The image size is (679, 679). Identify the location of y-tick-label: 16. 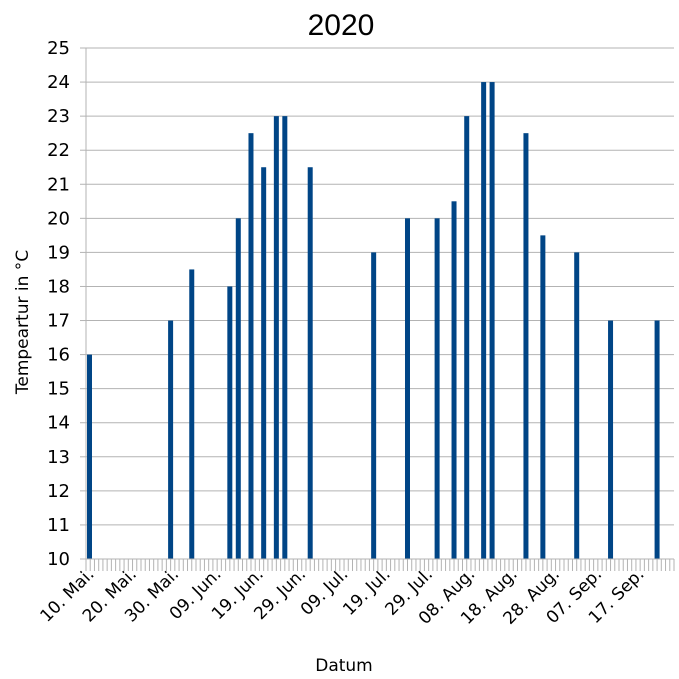
(58, 355).